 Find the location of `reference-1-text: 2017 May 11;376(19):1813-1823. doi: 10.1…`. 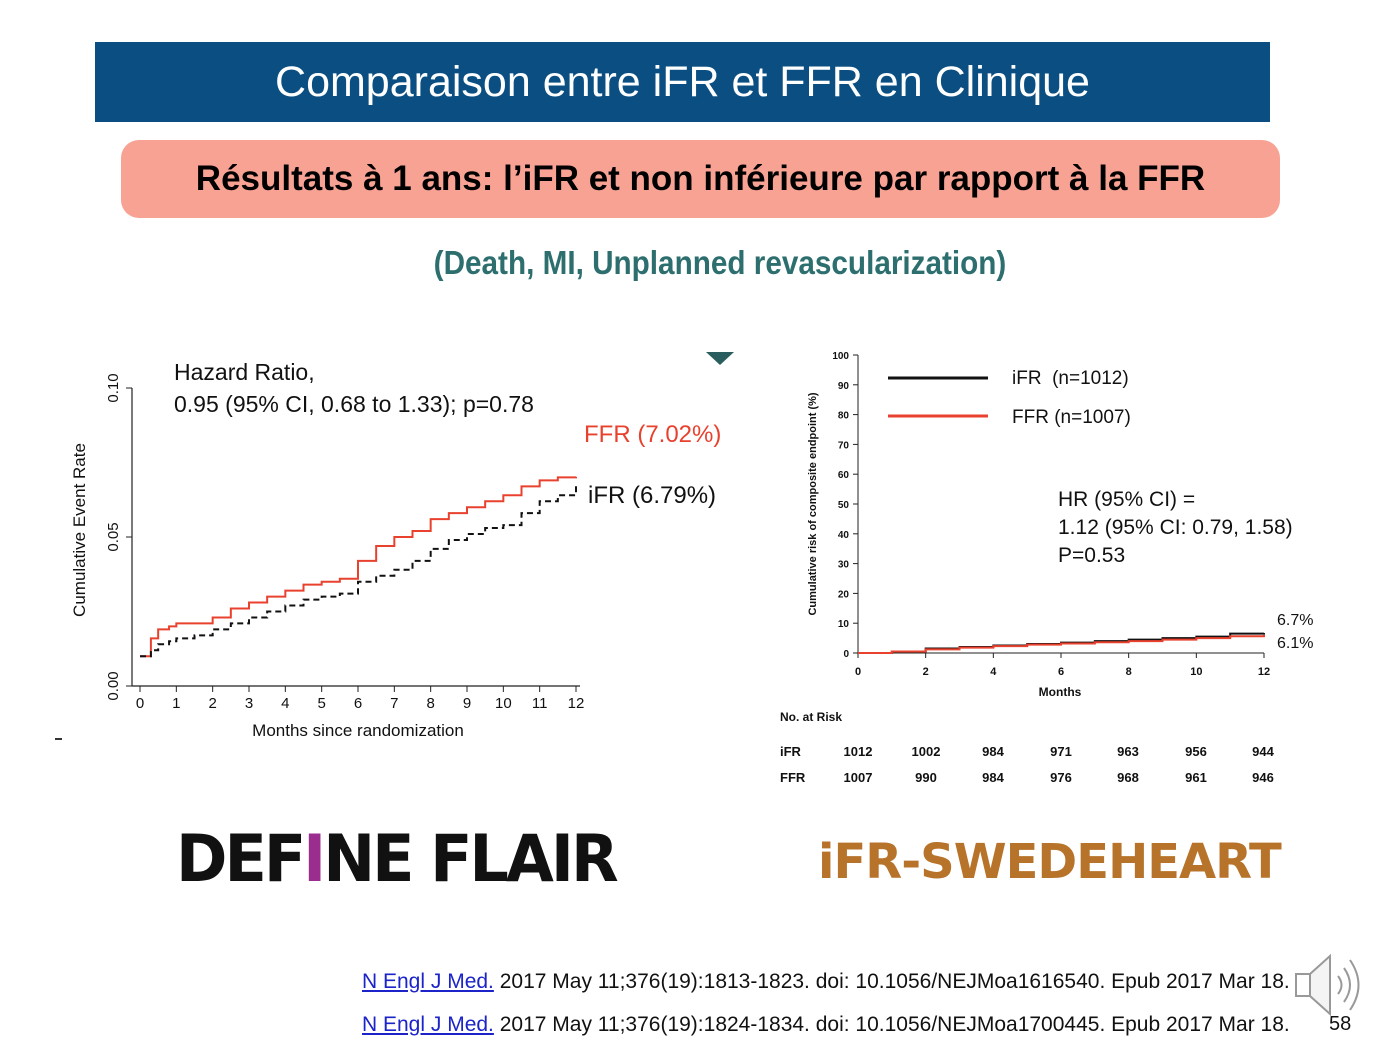

reference-1-text: 2017 May 11;376(19):1813-1823. doi: 10.1… is located at coordinates (891, 981).